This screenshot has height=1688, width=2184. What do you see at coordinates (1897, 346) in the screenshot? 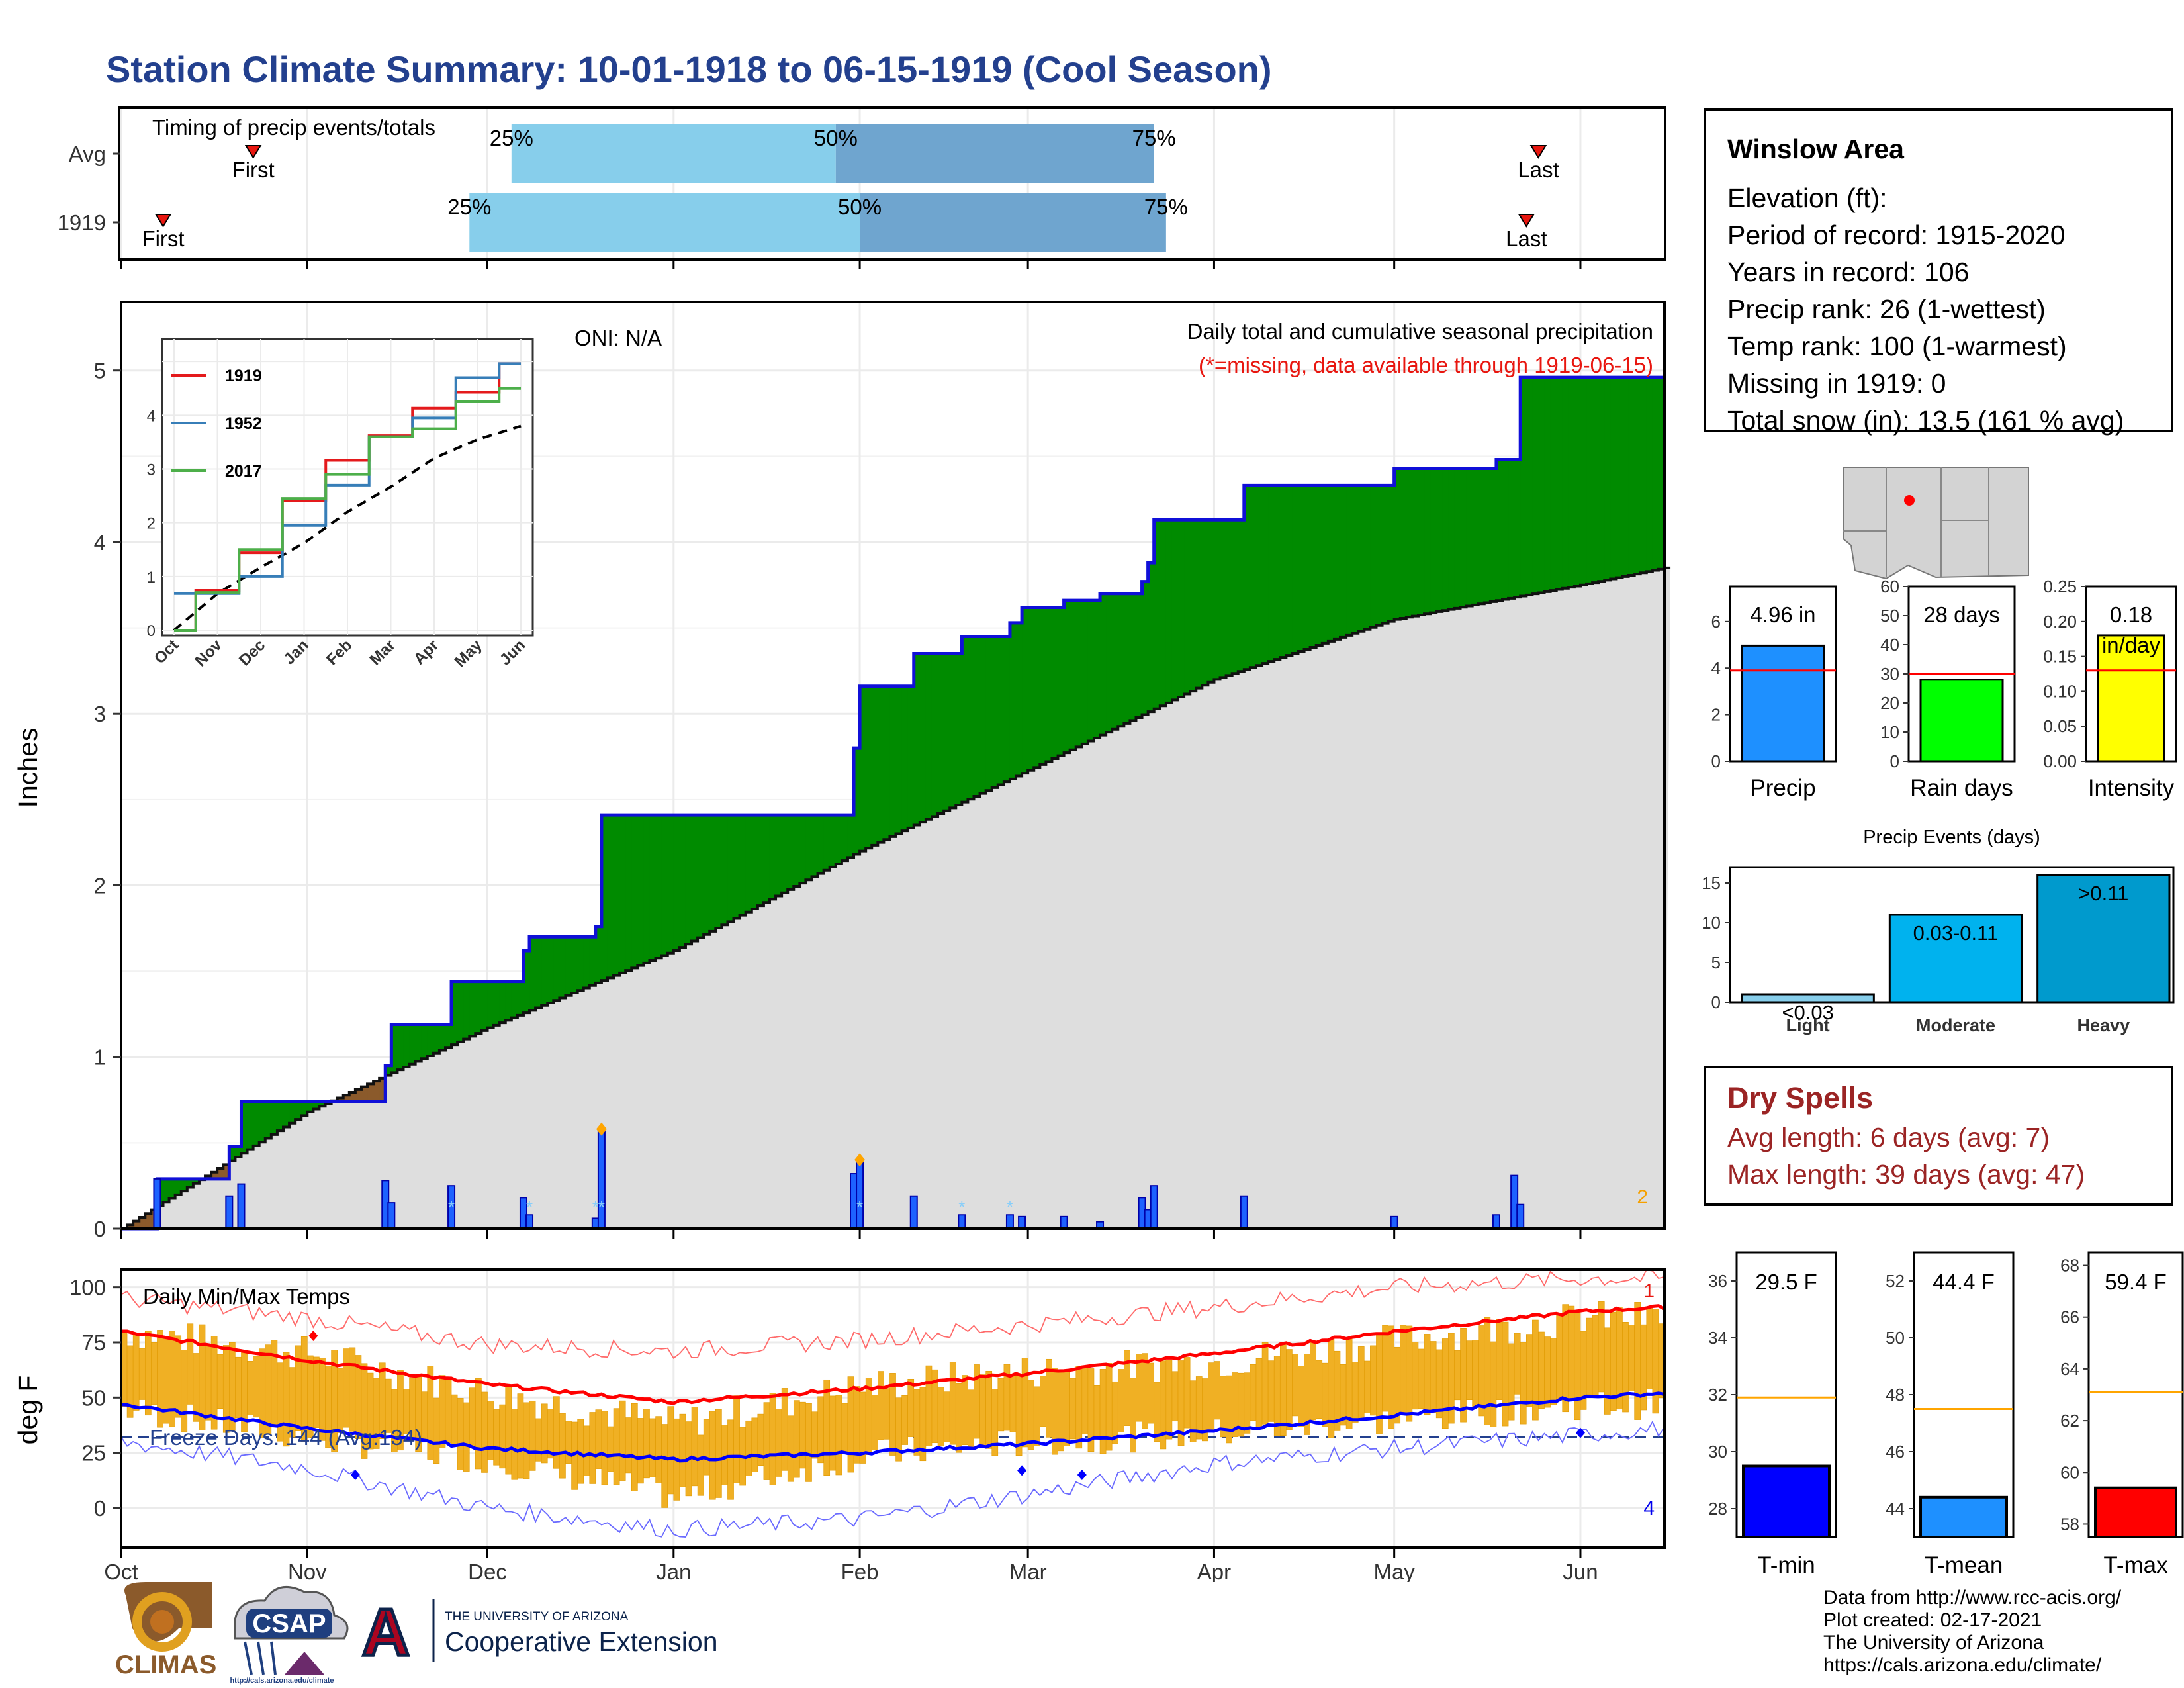
I see `station-info-line: Temp rank: 100 (1-warmest)` at bounding box center [1897, 346].